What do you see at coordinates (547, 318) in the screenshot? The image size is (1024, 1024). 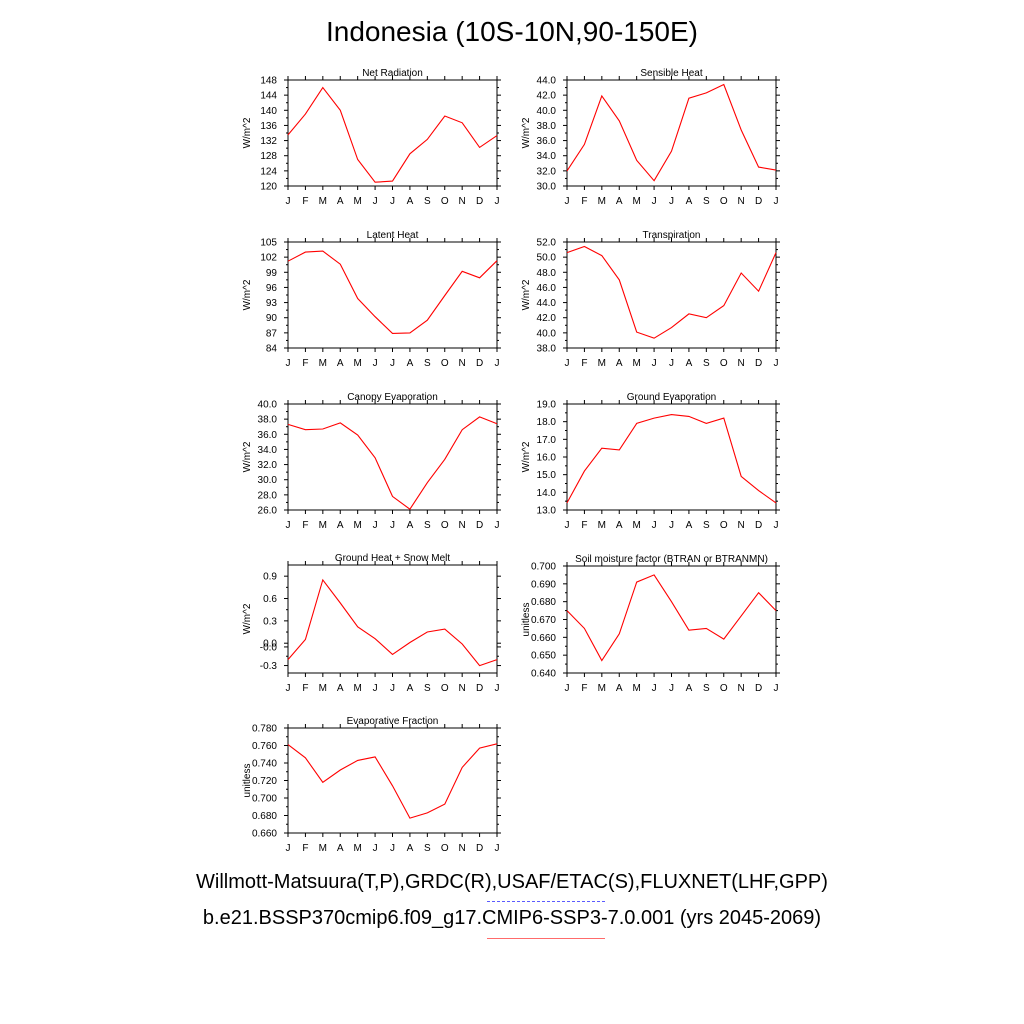 I see `y-tick-label: 42.0` at bounding box center [547, 318].